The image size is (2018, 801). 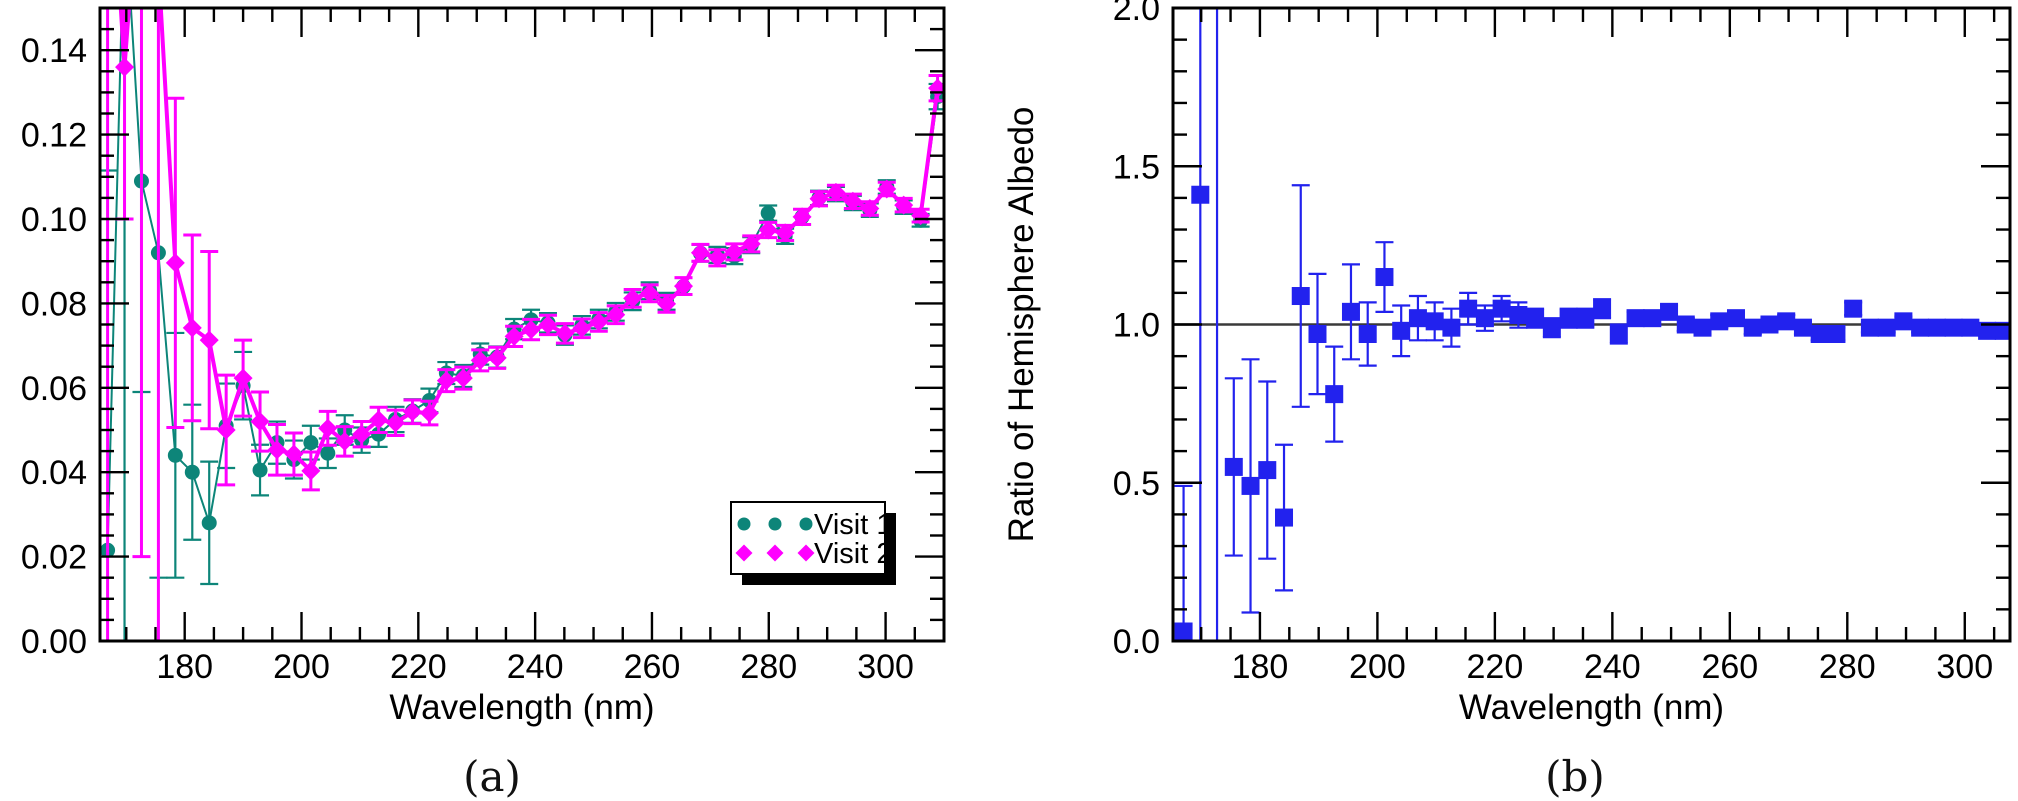 I want to click on y-tick-label: 1.0, so click(x=1136, y=326).